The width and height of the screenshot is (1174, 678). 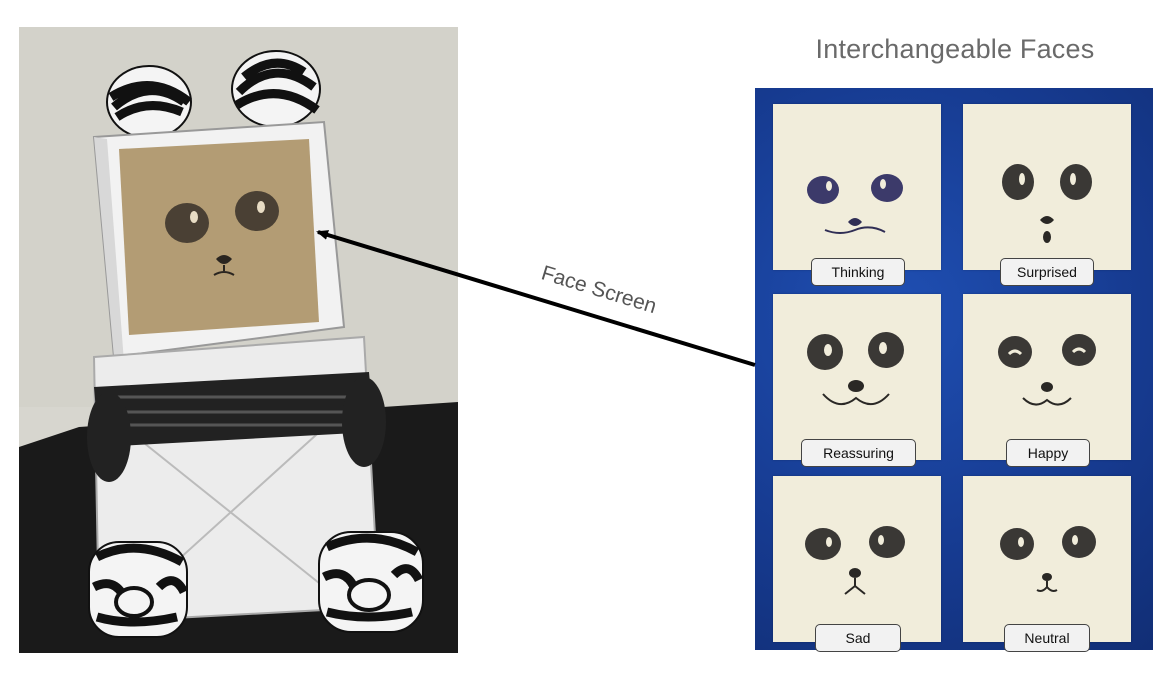 What do you see at coordinates (858, 272) in the screenshot?
I see `face-label-thinking: Thinking` at bounding box center [858, 272].